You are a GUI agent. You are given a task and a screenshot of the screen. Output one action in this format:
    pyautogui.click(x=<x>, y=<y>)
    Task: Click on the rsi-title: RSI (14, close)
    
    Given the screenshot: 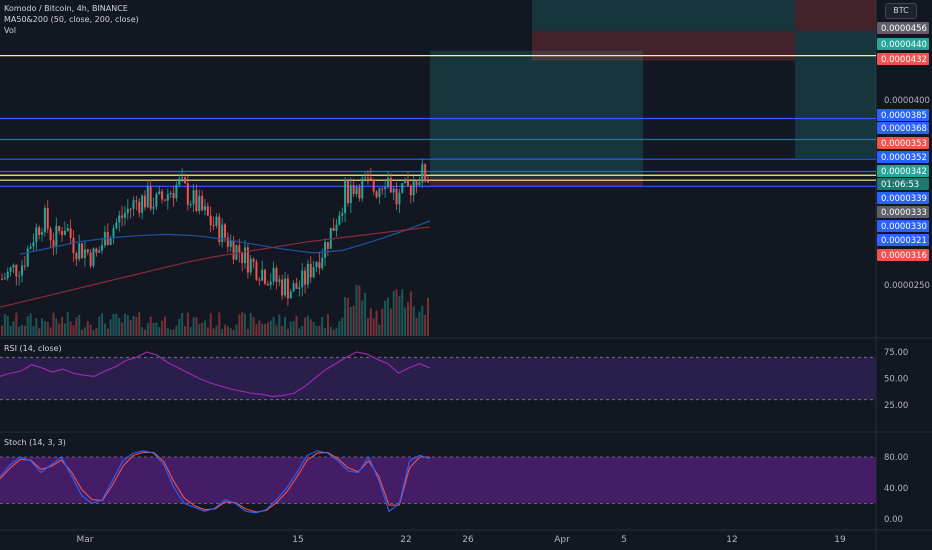 What is the action you would take?
    pyautogui.click(x=33, y=348)
    